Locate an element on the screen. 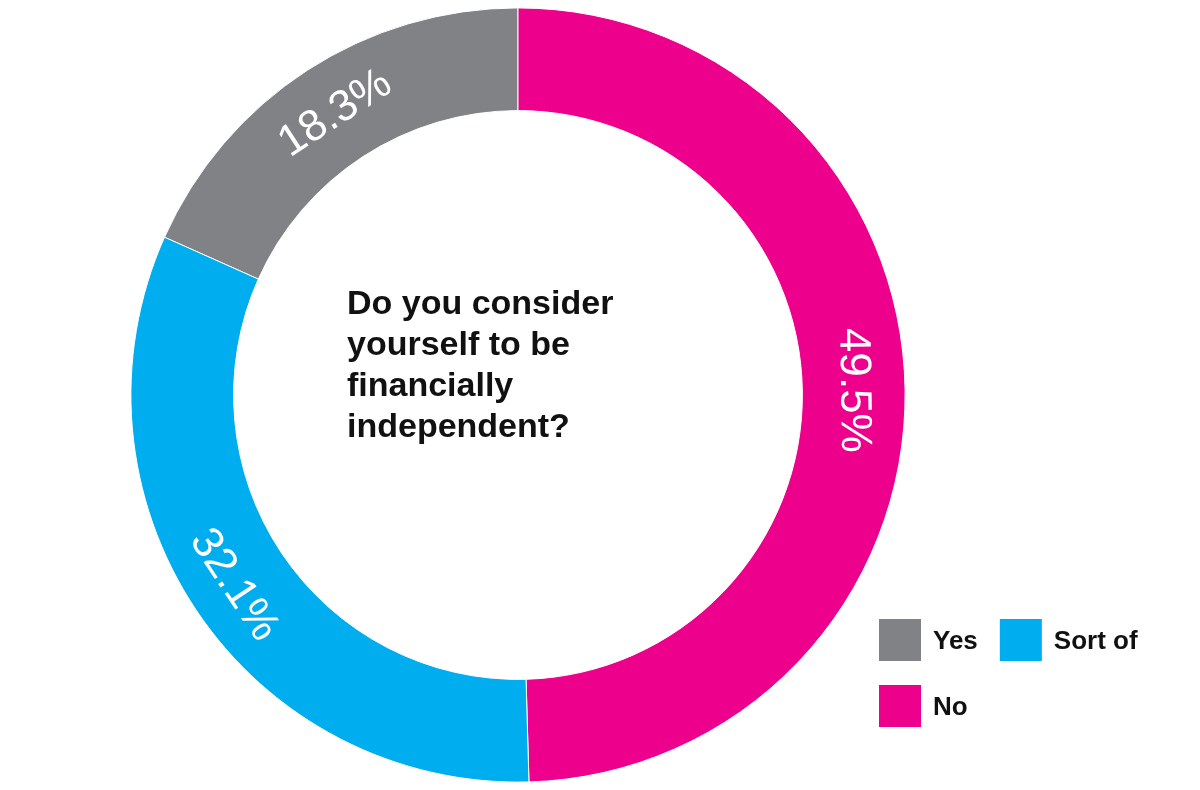 The width and height of the screenshot is (1200, 790). text: Do you consider yourself to be financially independent? is located at coordinates (485, 363).